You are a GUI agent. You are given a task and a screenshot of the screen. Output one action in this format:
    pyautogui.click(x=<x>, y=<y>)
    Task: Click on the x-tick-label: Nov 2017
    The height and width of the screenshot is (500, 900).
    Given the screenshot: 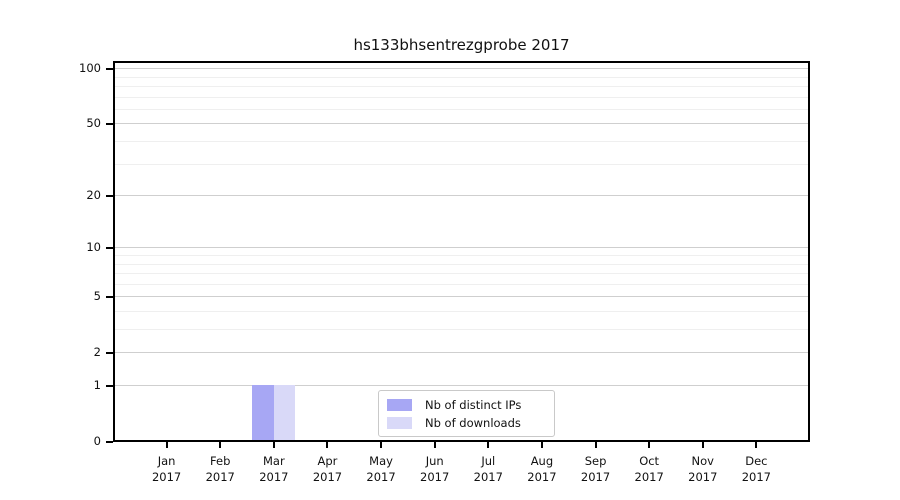 What is the action you would take?
    pyautogui.click(x=703, y=469)
    